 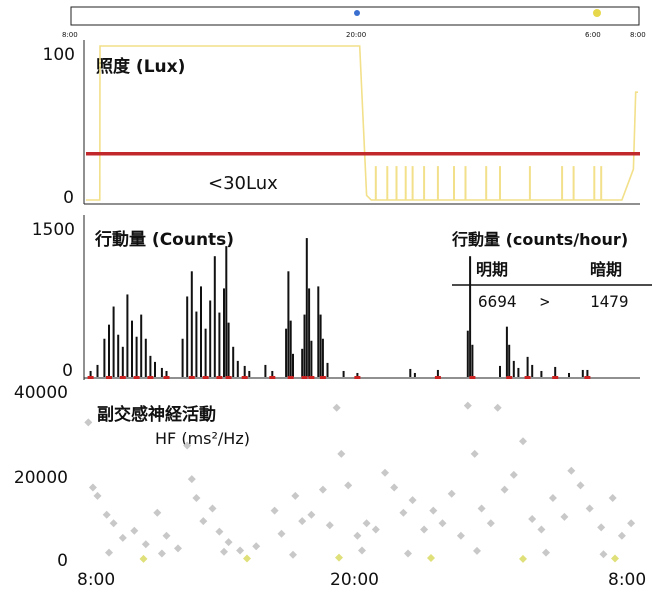 What do you see at coordinates (202, 438) in the screenshot?
I see `hf-subtitle: HF (ms²/Hz)` at bounding box center [202, 438].